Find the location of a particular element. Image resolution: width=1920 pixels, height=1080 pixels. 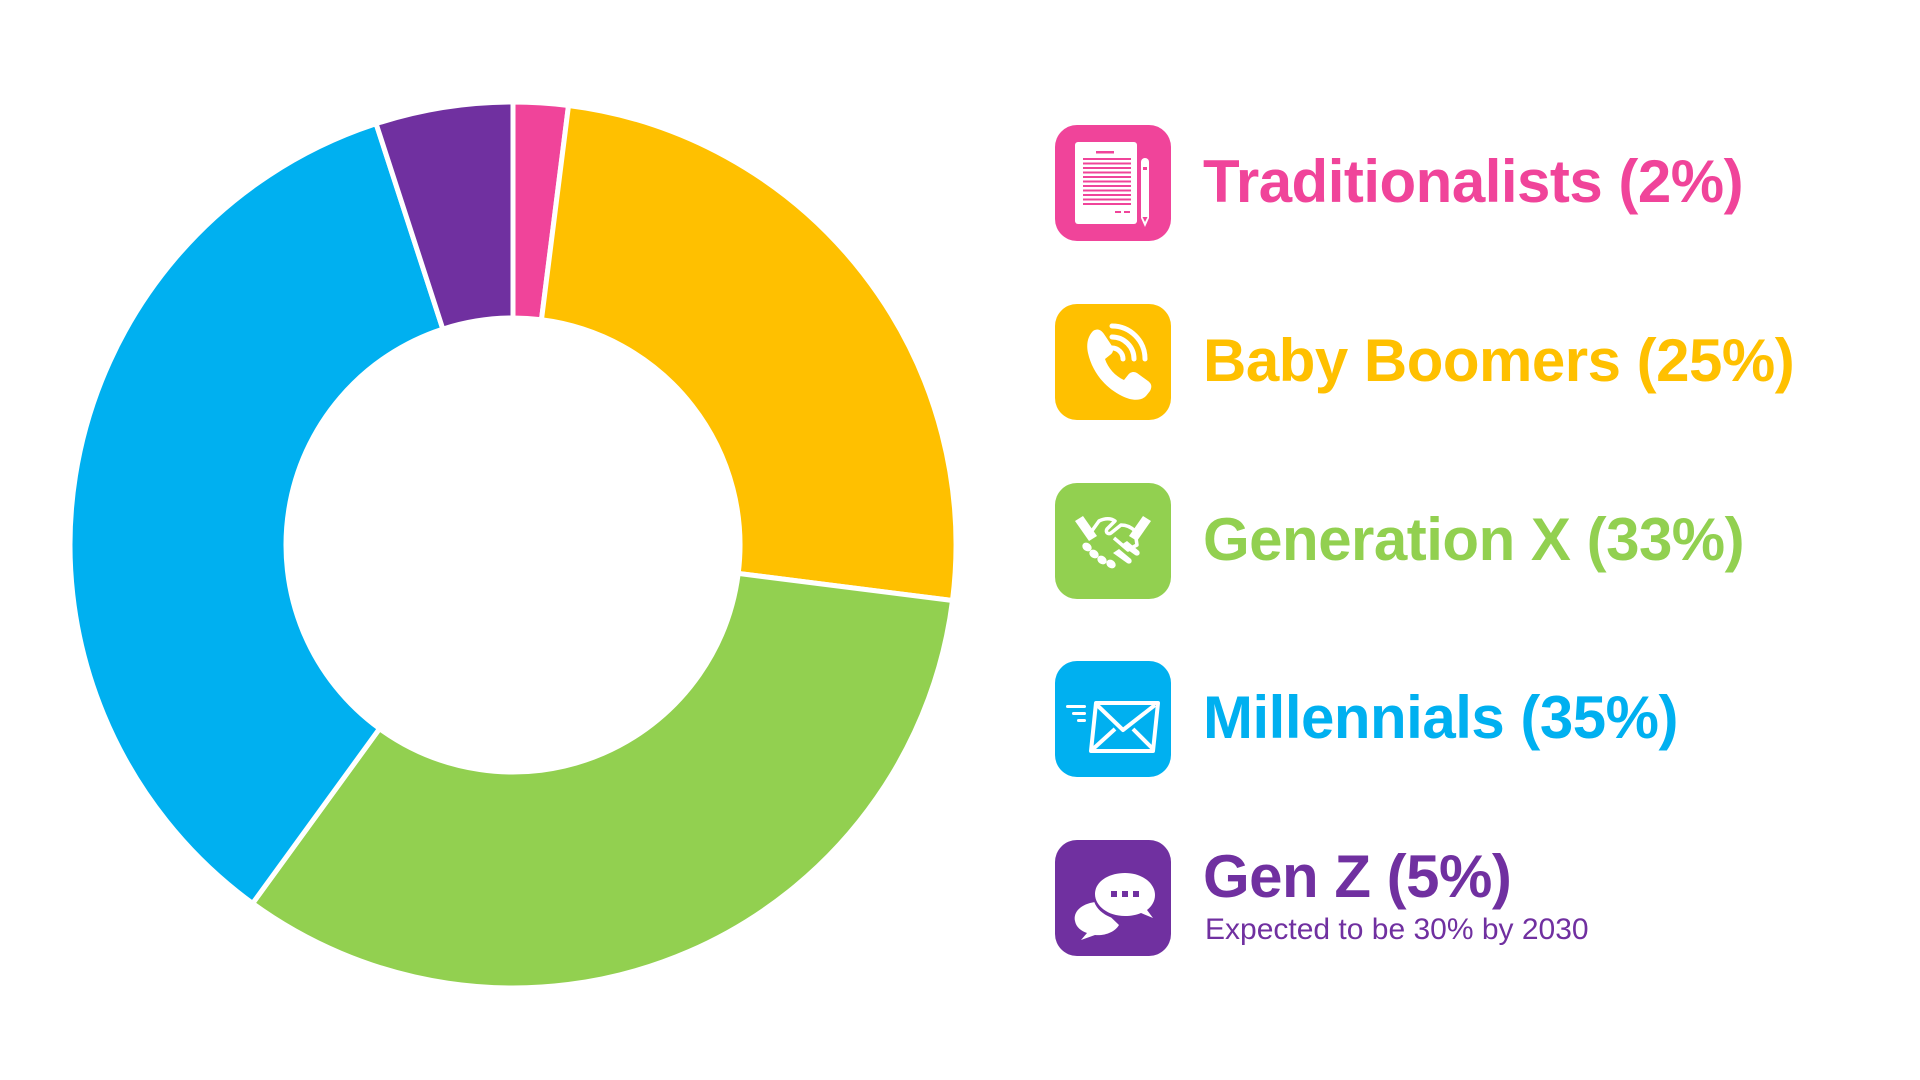

legend-item-gen-z: Gen Z (5%) Expected to be 30% by 2030 is located at coordinates (1480, 898).